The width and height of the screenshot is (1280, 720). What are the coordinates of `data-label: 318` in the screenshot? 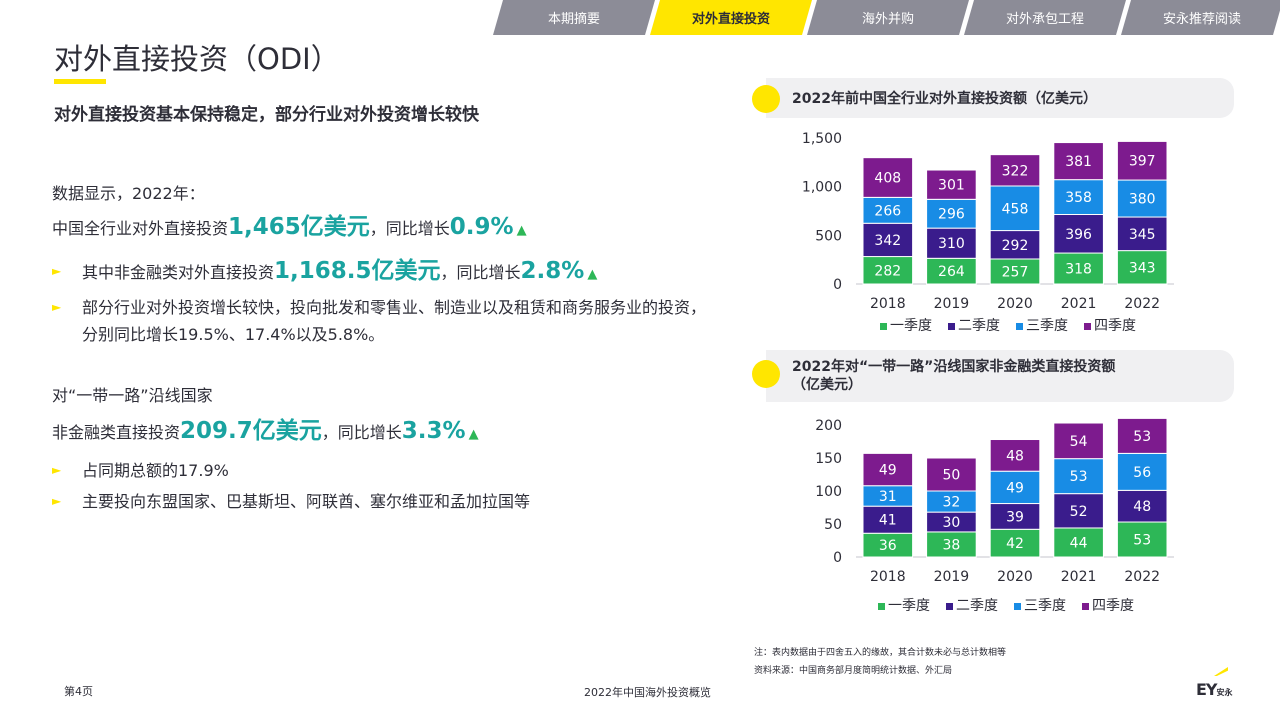 It's located at (1078, 270).